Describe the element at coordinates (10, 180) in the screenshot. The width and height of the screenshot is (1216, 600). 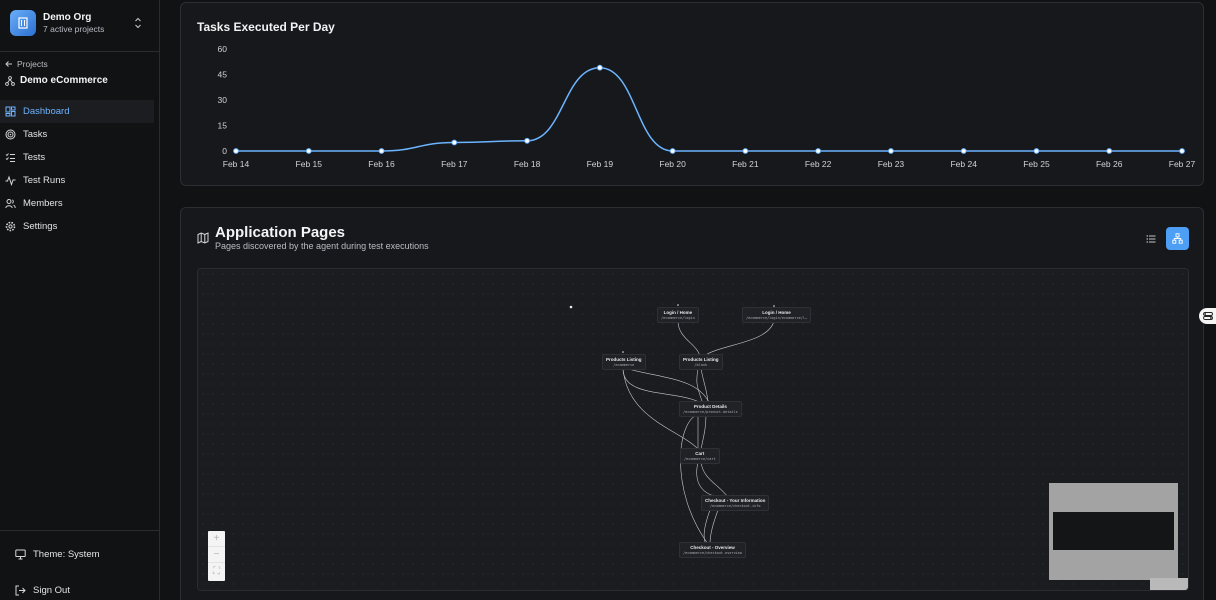
I see `activity-icon` at that location.